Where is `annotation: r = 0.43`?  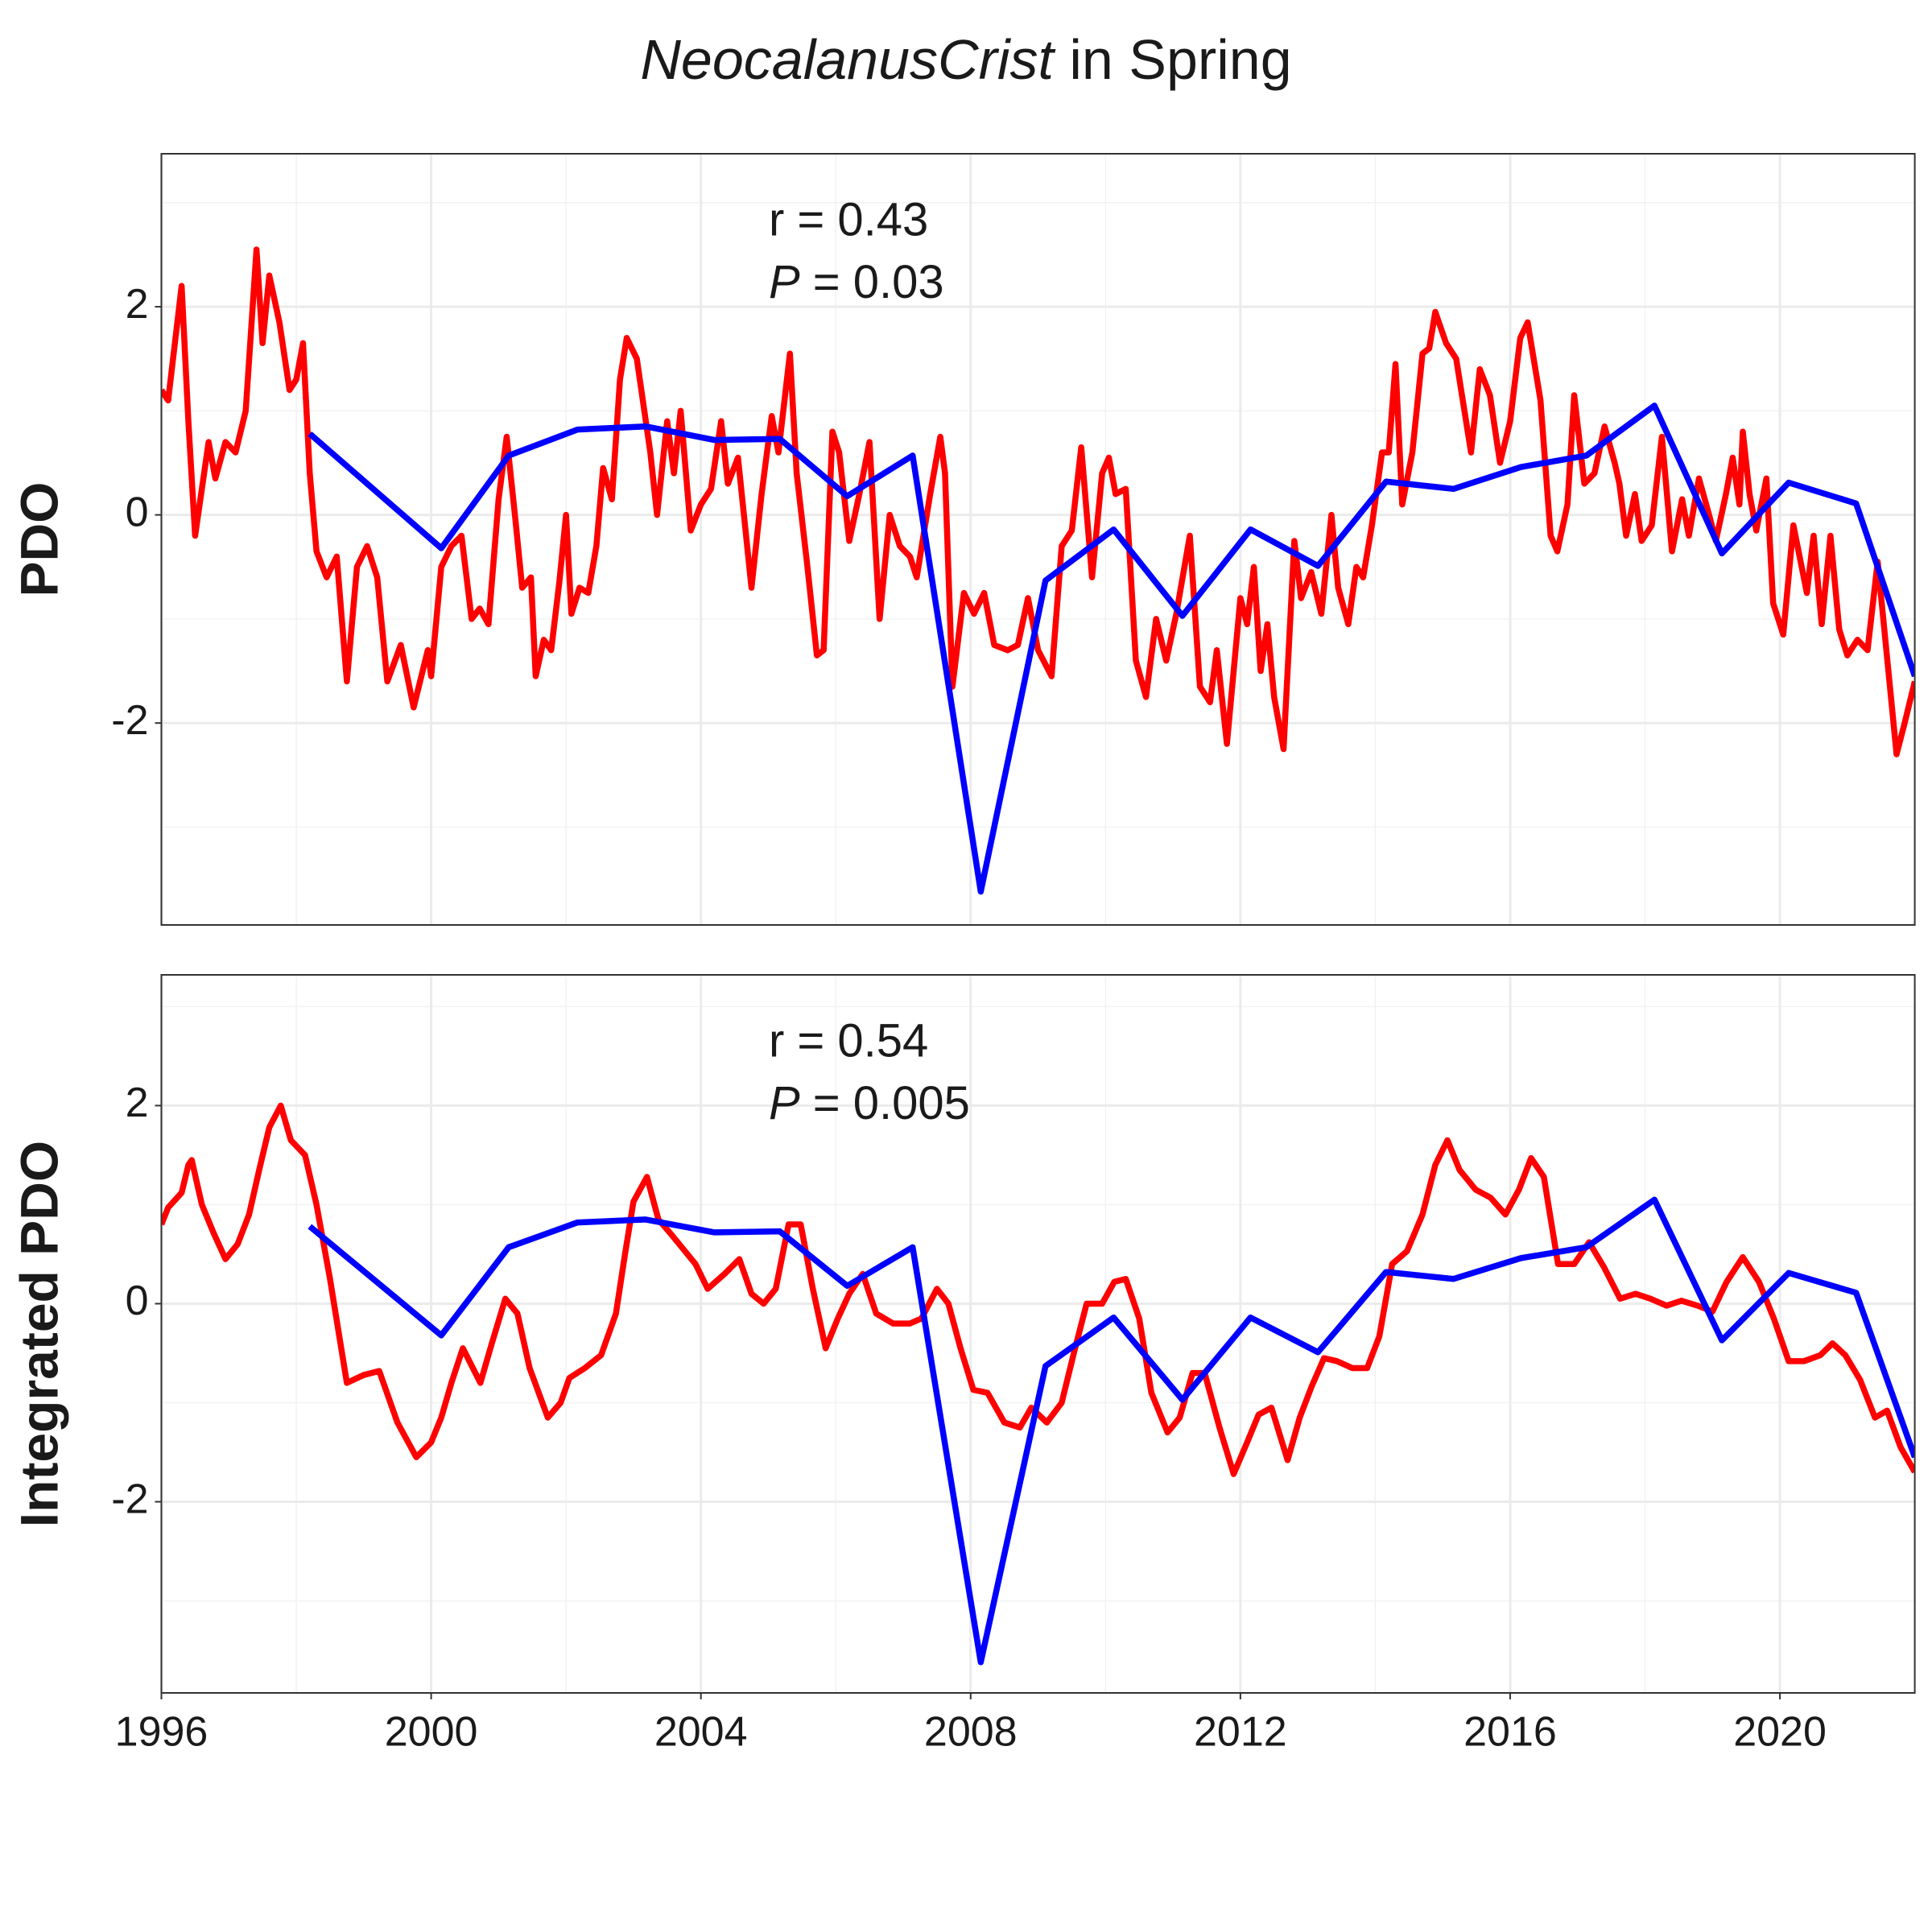 annotation: r = 0.43 is located at coordinates (848, 219).